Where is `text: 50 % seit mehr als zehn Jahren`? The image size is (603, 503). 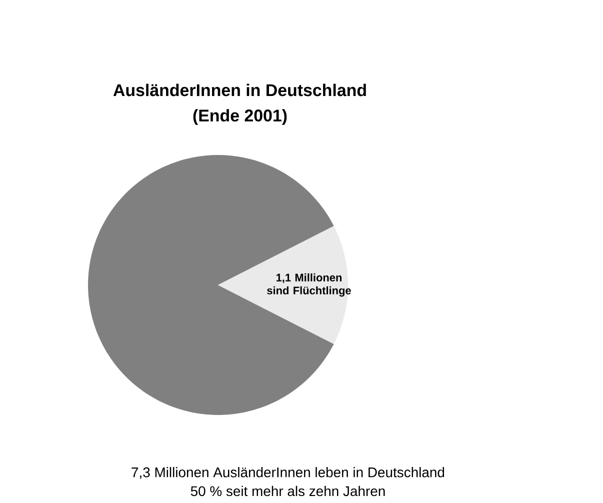 text: 50 % seit mehr als zehn Jahren is located at coordinates (287, 491).